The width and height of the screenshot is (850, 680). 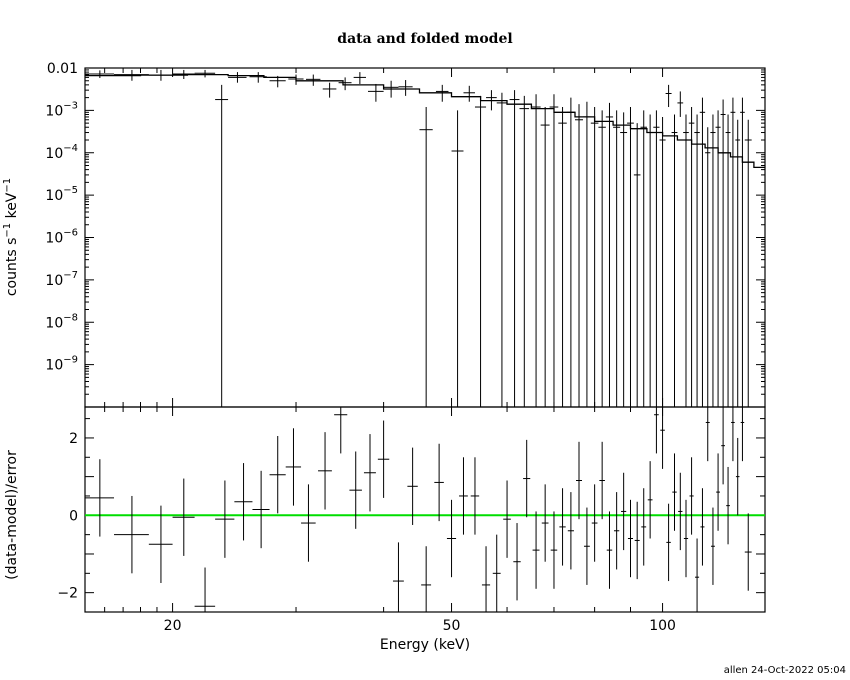 I want to click on chart-title: data and folded model, so click(x=424, y=39).